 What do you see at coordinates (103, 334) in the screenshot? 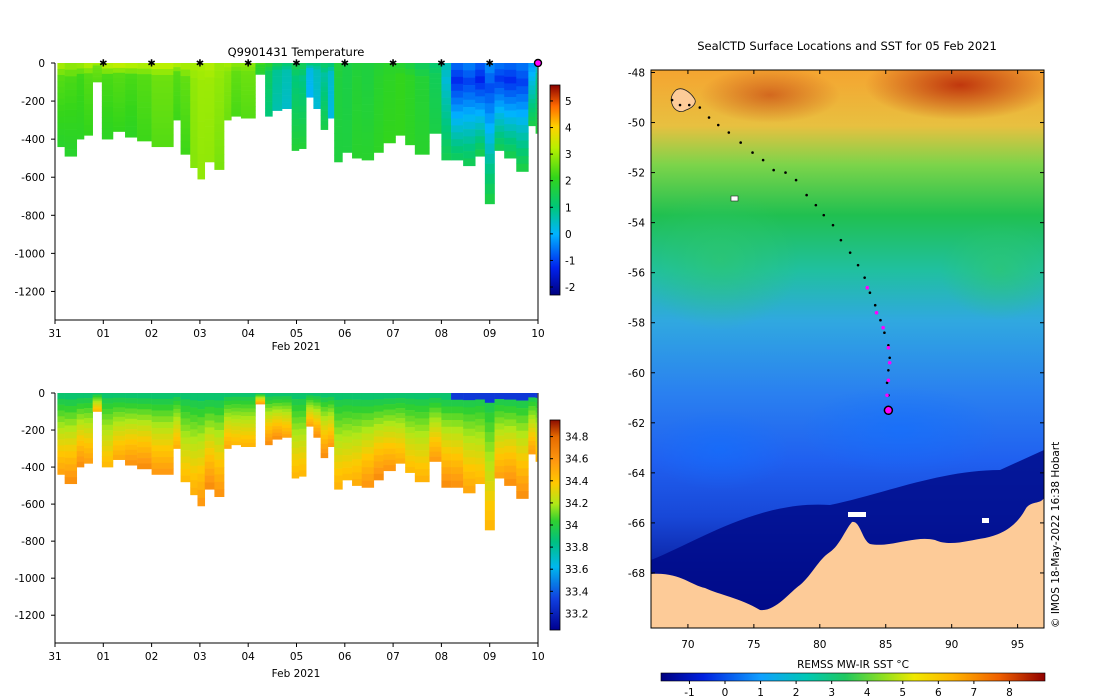
I see `x-tick-label: 01` at bounding box center [103, 334].